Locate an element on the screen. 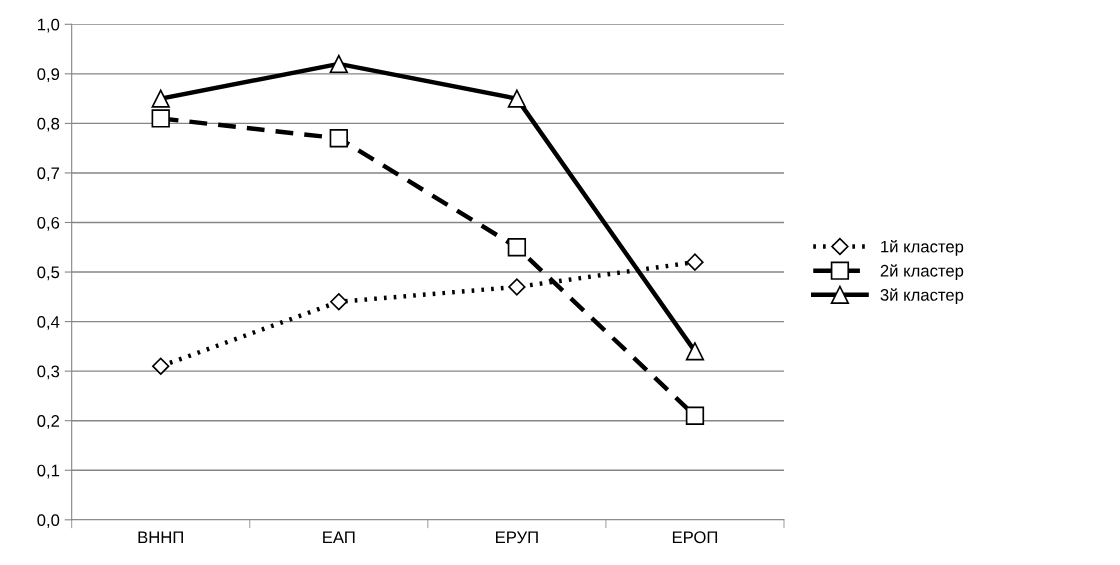 This screenshot has width=1120, height=565. x-tick-label: ЕРУП is located at coordinates (517, 537).